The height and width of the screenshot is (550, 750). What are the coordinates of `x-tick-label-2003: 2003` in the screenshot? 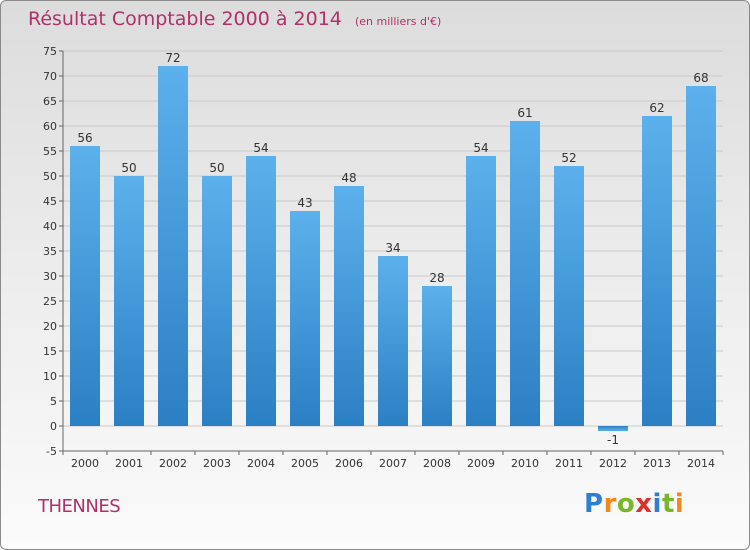 It's located at (217, 463).